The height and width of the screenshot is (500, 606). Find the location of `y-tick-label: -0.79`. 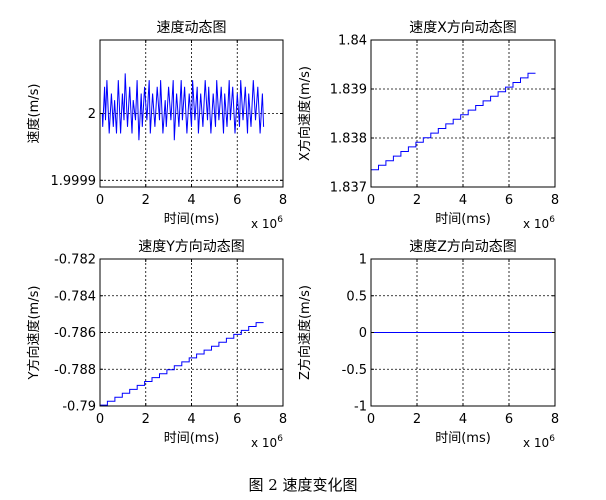

y-tick-label: -0.79 is located at coordinates (79, 407).